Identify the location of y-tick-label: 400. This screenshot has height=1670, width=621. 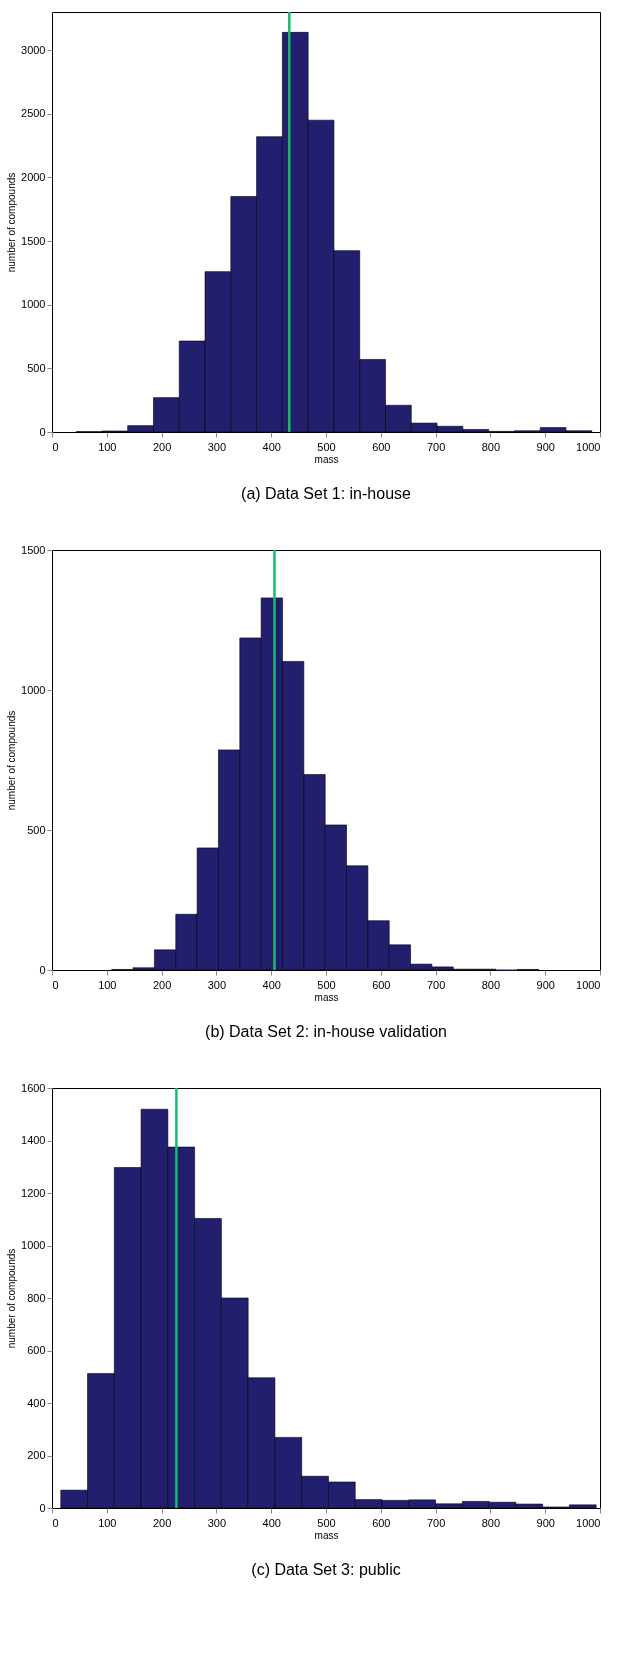
(36, 1402).